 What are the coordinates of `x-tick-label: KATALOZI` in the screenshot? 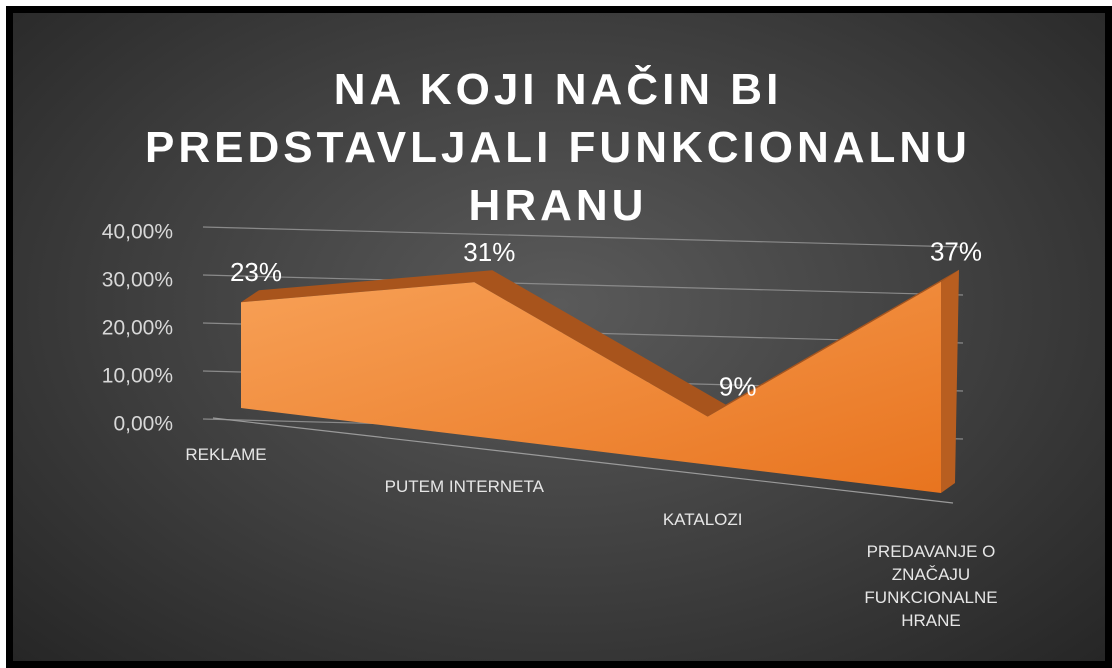 It's located at (702, 519).